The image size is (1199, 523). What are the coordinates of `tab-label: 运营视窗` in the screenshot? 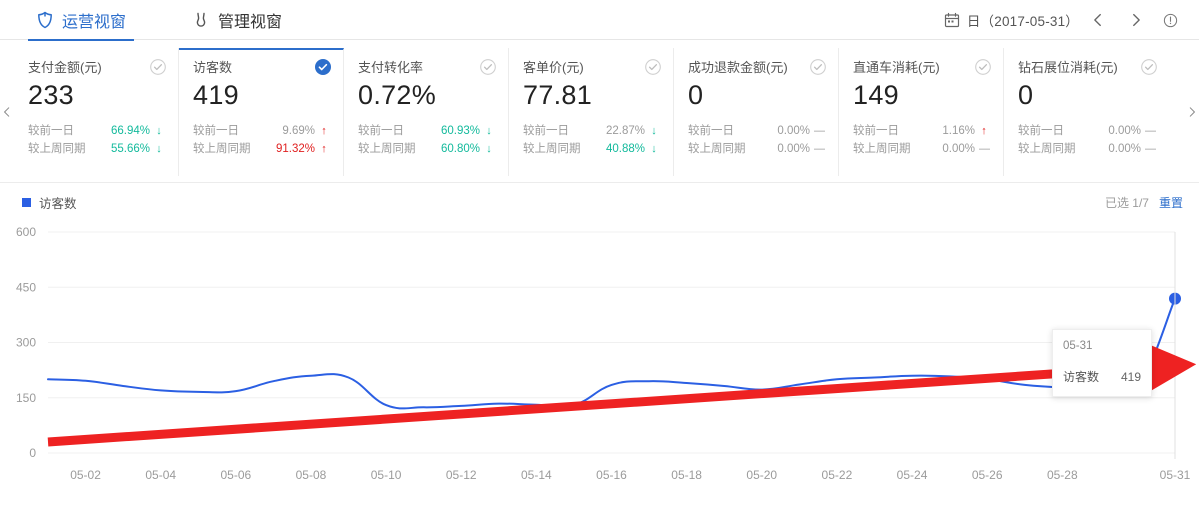 It's located at (94, 22).